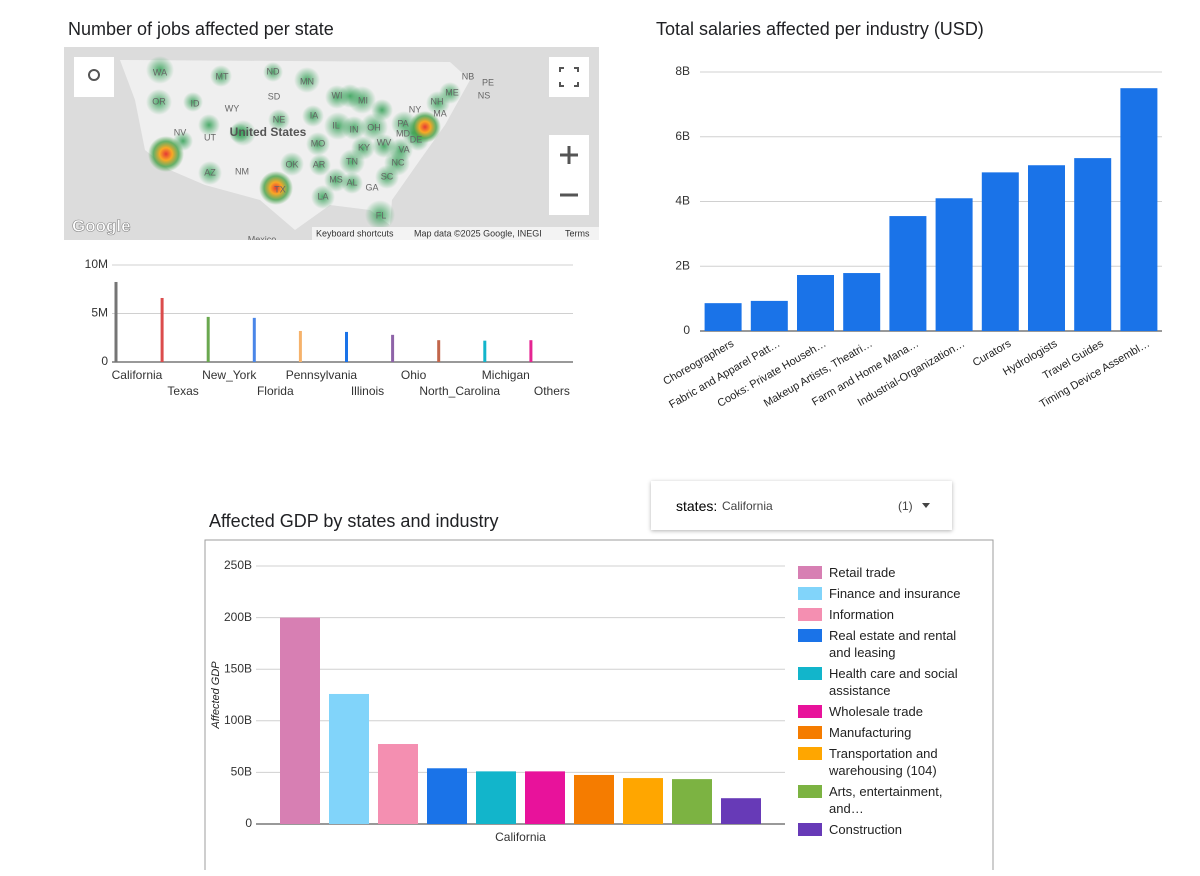 The image size is (1200, 876). What do you see at coordinates (336, 125) in the screenshot?
I see `map-label: IL` at bounding box center [336, 125].